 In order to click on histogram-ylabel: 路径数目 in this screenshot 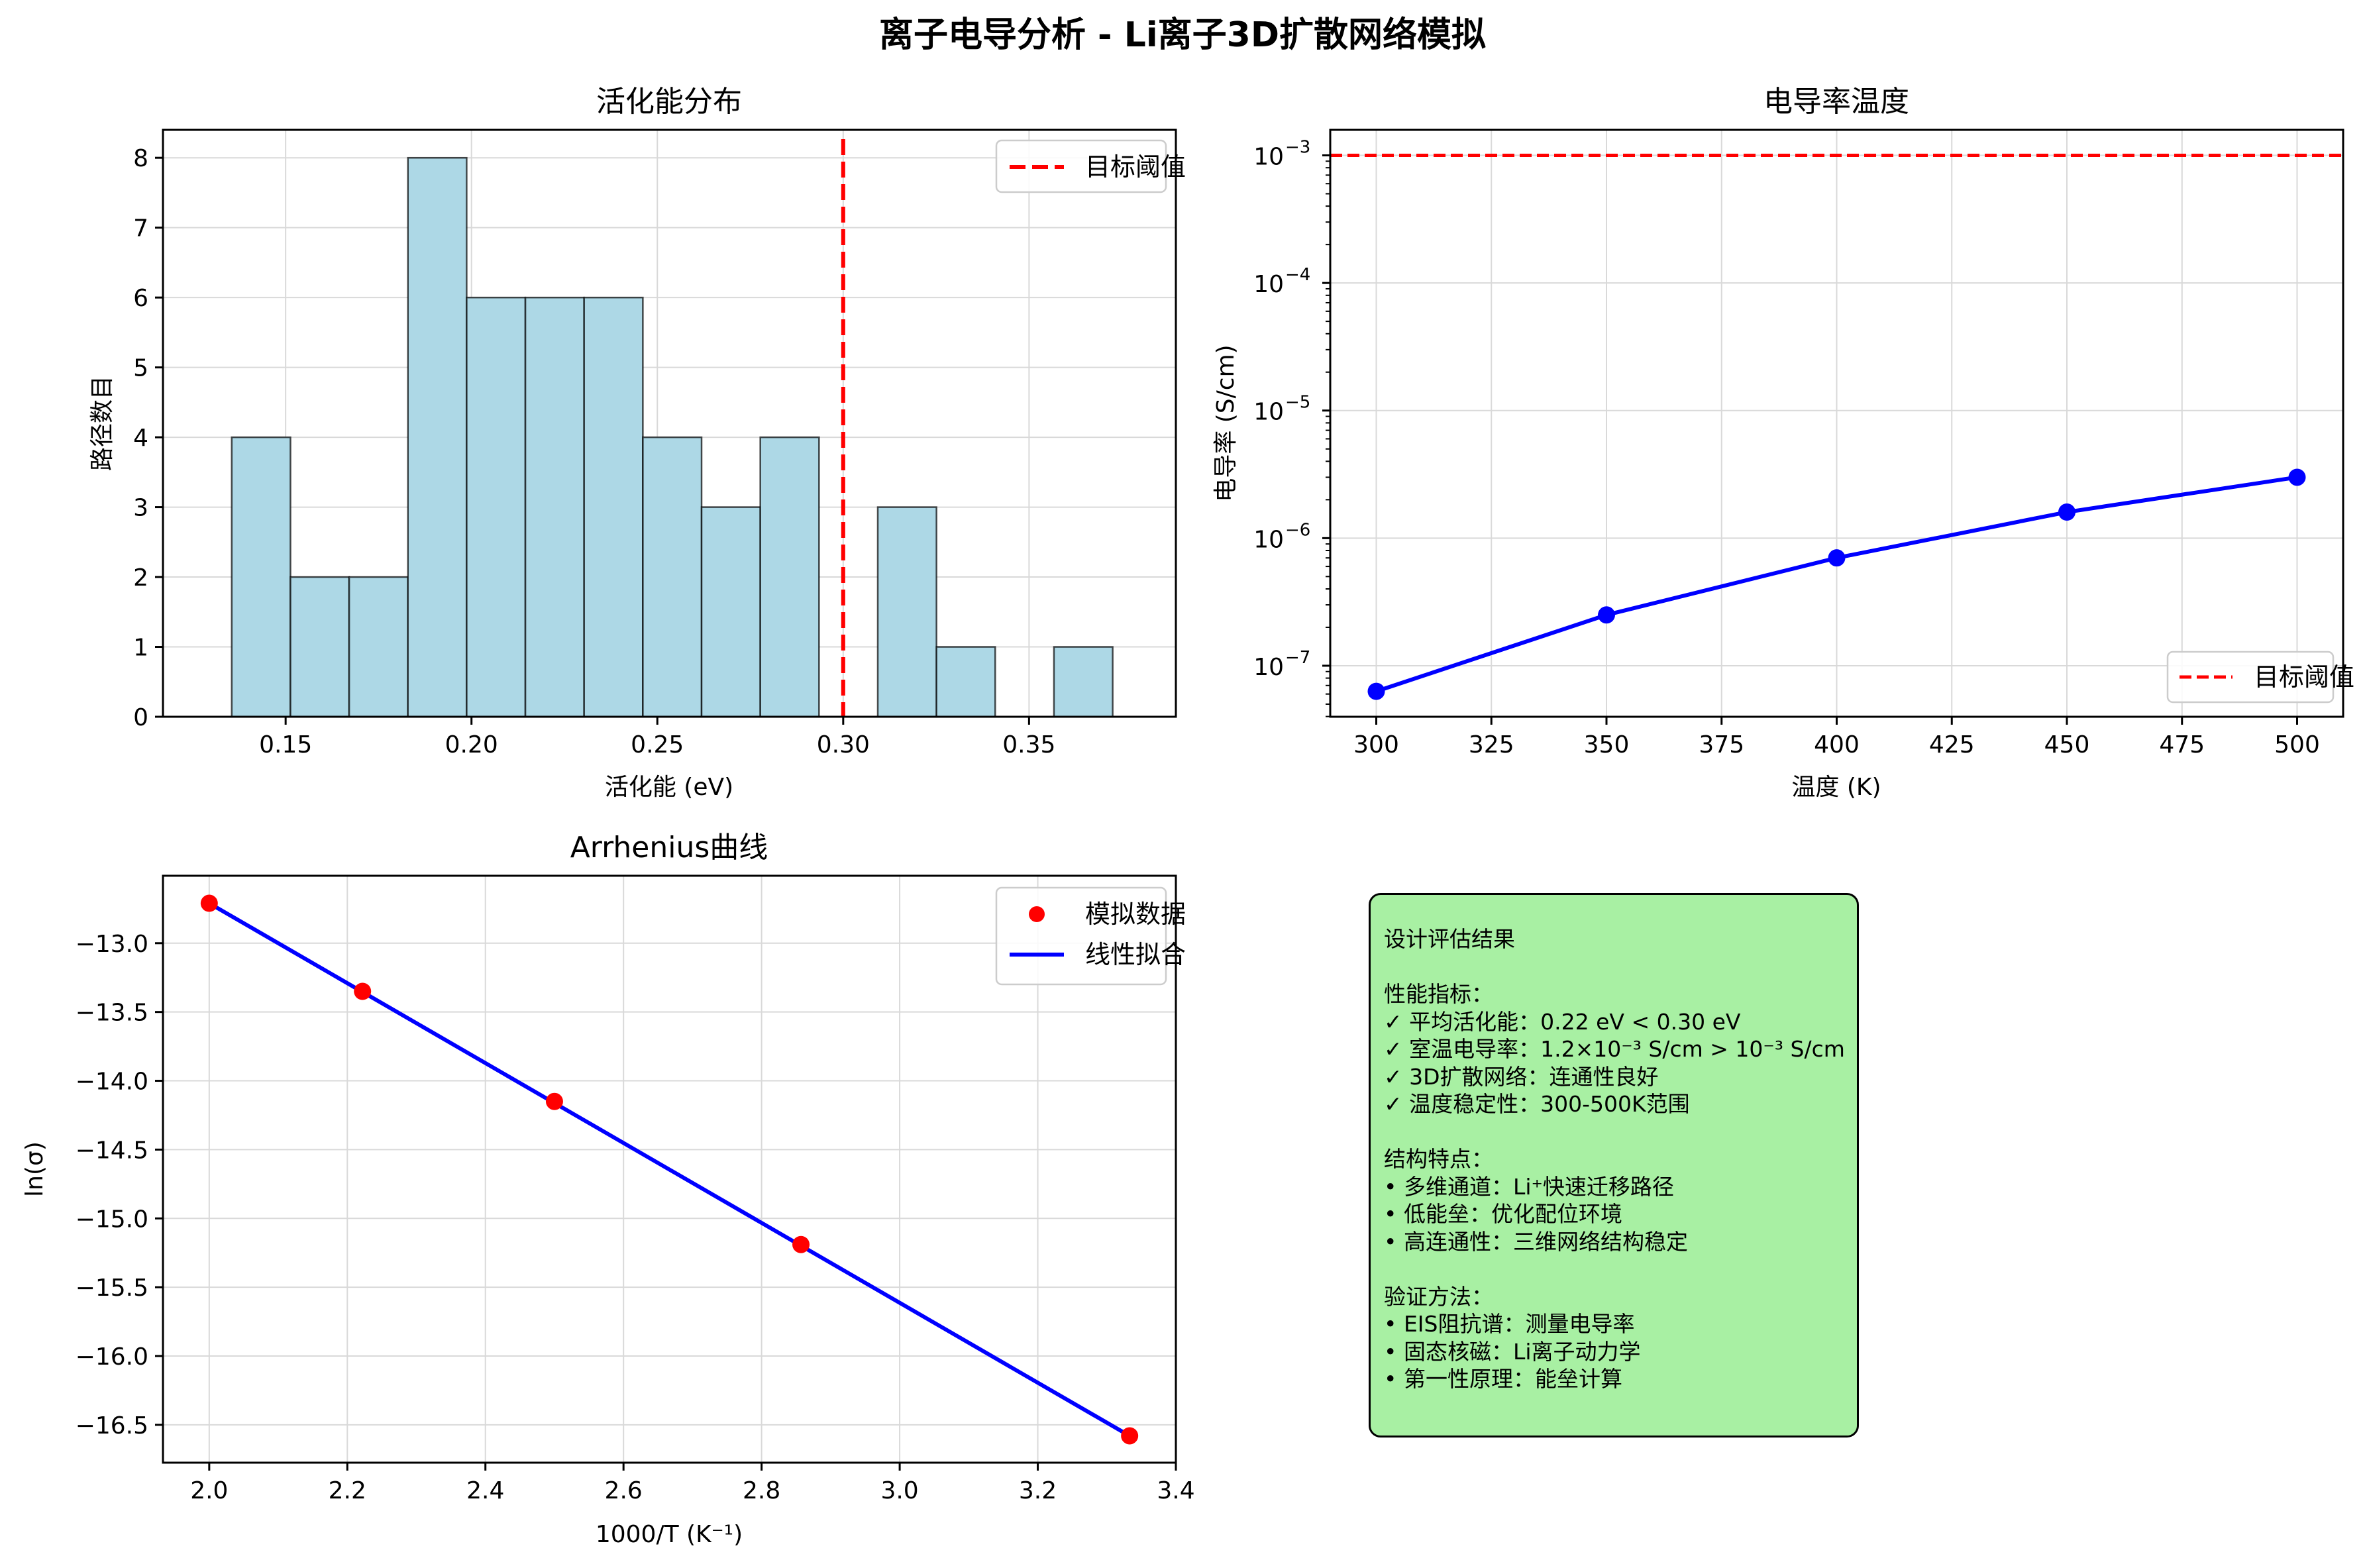, I will do `click(102, 423)`.